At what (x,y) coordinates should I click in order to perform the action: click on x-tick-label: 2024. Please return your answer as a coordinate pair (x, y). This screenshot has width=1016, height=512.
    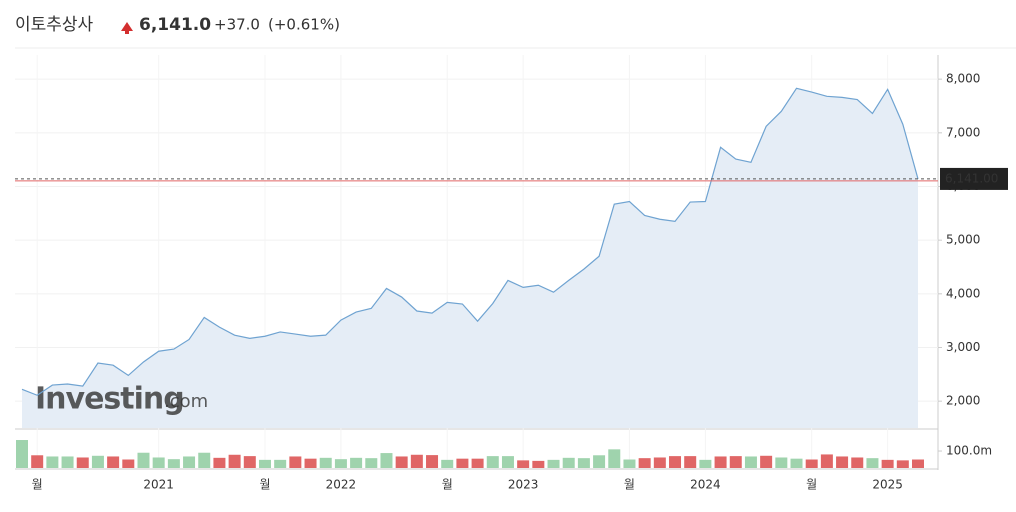
    Looking at the image, I should click on (705, 485).